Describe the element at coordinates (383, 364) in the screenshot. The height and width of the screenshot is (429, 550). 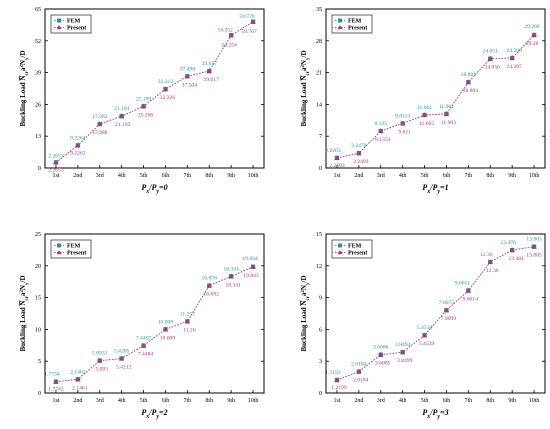
I see `data-label-present: 3.6085` at that location.